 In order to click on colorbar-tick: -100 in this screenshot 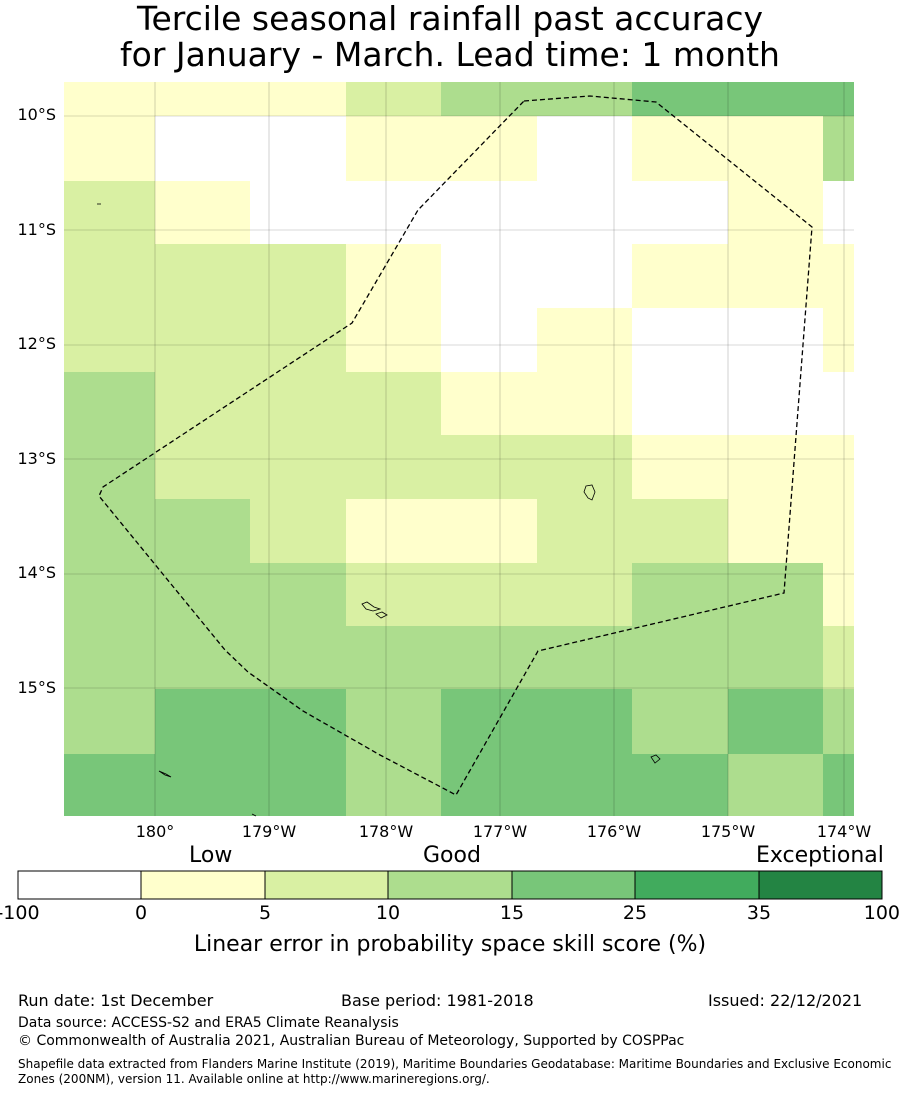, I will do `click(20, 913)`.